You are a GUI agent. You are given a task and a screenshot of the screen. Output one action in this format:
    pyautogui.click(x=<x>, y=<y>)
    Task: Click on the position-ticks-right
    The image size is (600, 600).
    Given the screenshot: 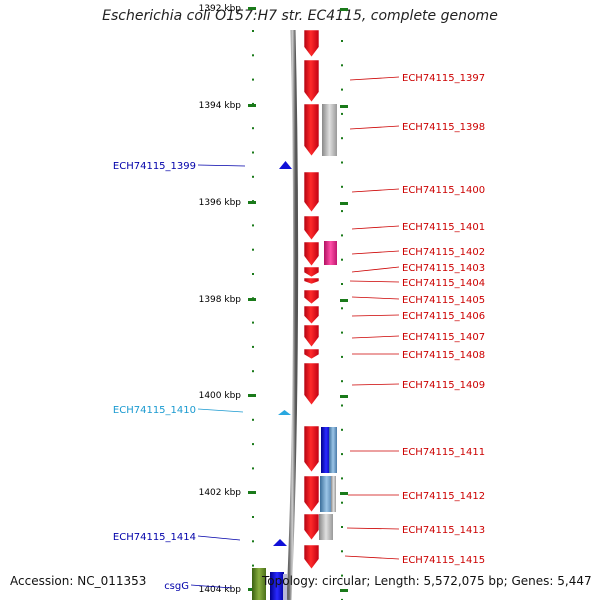 What is the action you would take?
    pyautogui.click(x=344, y=304)
    